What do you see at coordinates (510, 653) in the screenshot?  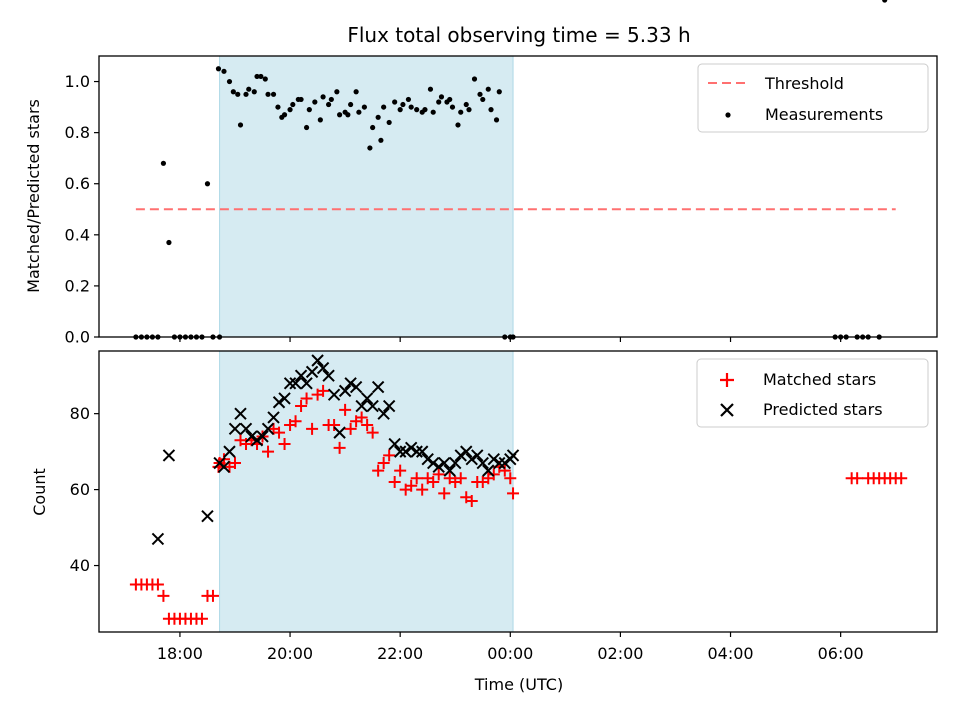 I see `x-tick-label: 00:00` at bounding box center [510, 653].